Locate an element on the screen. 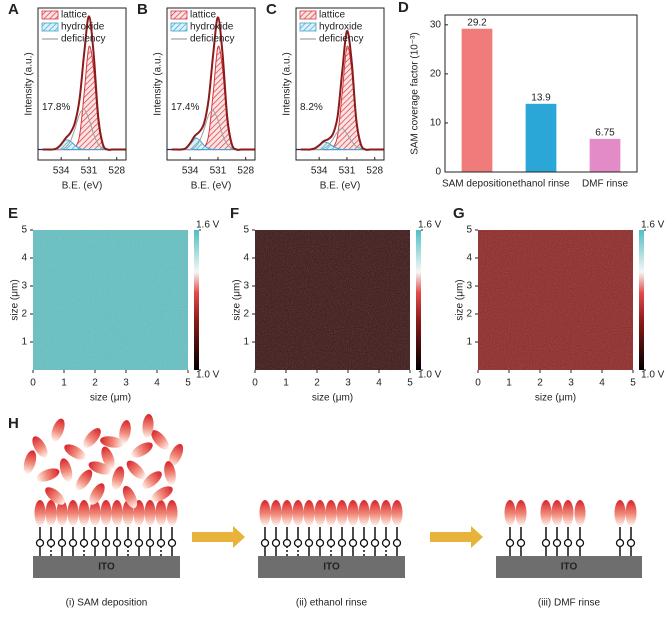  value-label: 6.75 is located at coordinates (605, 133).